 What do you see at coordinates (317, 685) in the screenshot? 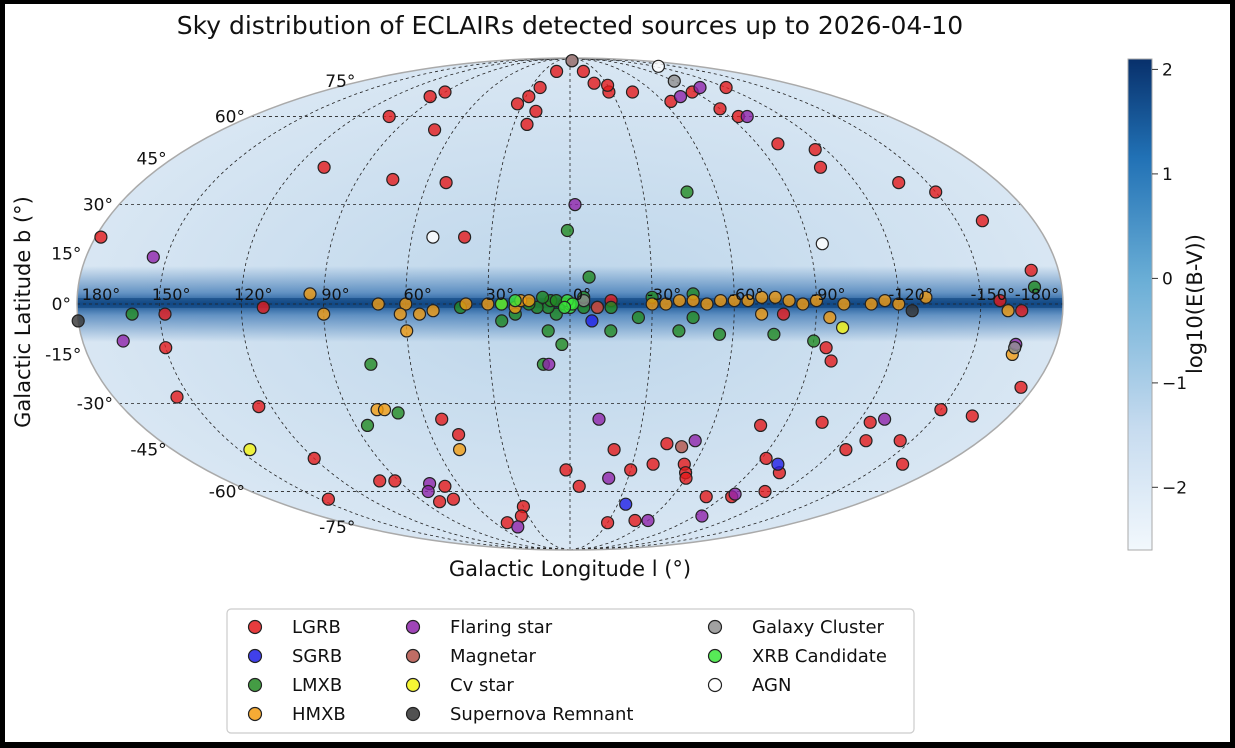
I see `legend-label-lmxb: LMXB` at bounding box center [317, 685].